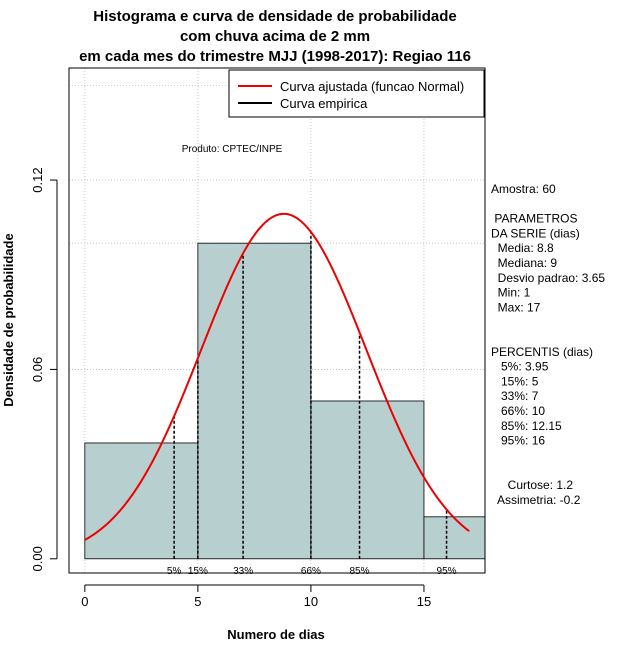  Describe the element at coordinates (324, 103) in the screenshot. I see `legend-label-empirical: Curva empirica` at that location.